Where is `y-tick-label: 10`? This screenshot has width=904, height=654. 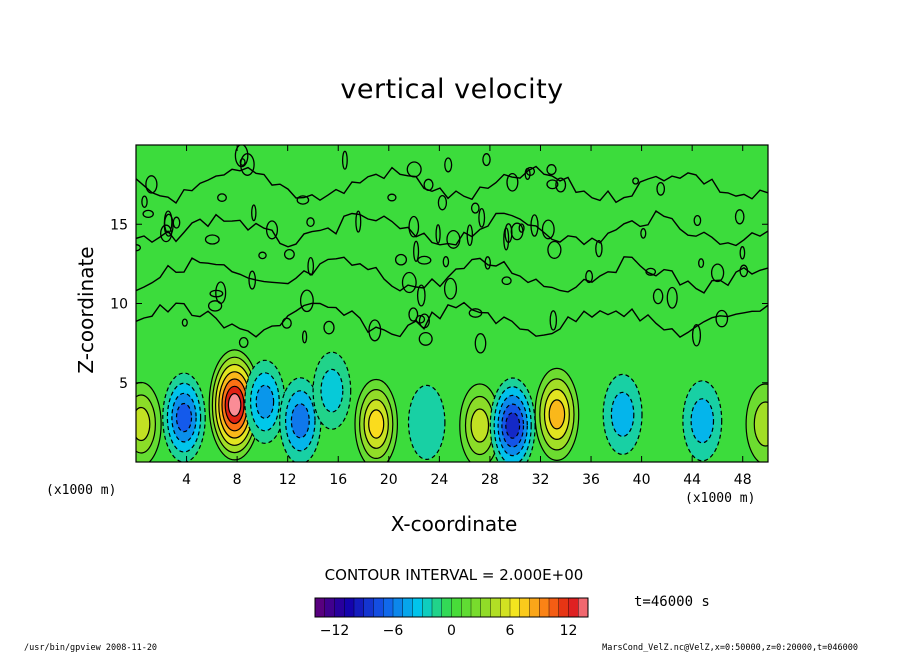 y-tick-label: 10 is located at coordinates (119, 305).